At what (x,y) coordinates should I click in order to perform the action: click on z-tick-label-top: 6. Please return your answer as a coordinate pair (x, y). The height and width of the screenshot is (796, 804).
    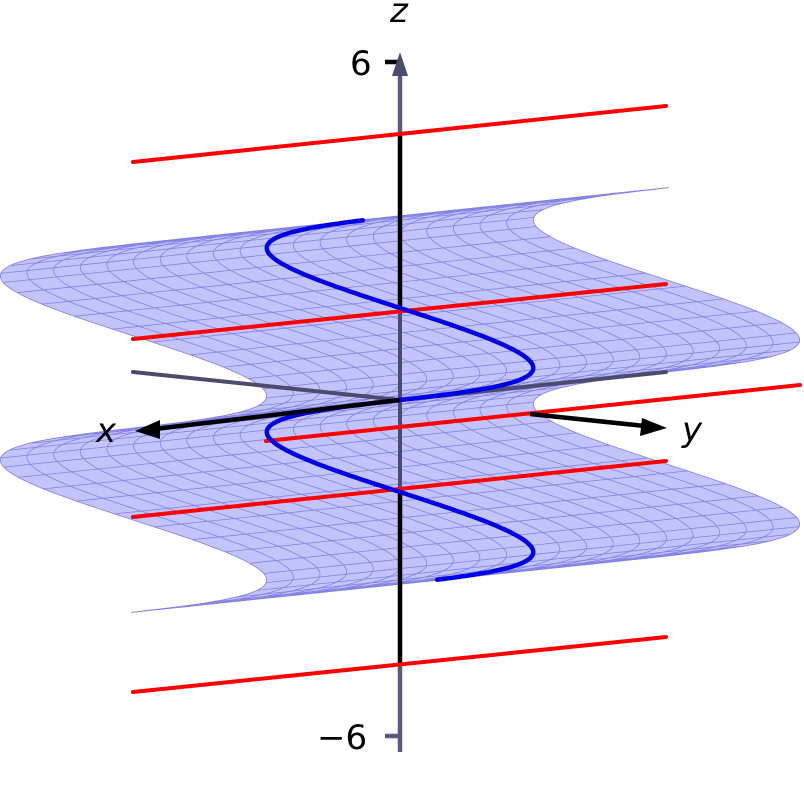
    Looking at the image, I should click on (361, 64).